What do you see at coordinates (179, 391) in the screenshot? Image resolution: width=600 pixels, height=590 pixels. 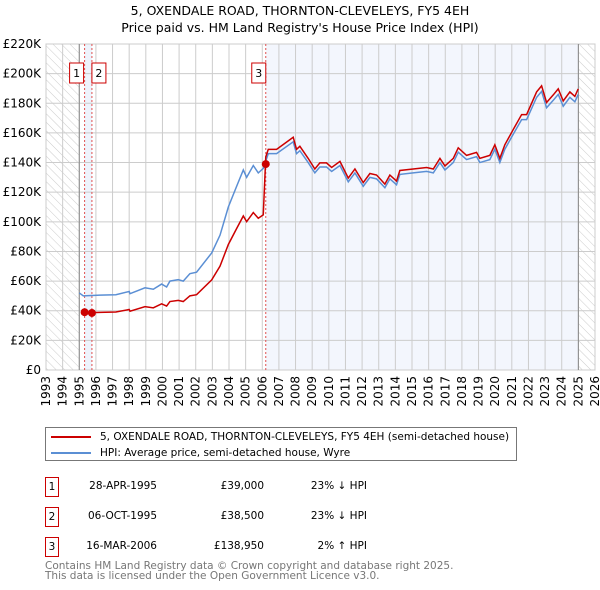 I see `x-tick-label: 2001` at bounding box center [179, 391].